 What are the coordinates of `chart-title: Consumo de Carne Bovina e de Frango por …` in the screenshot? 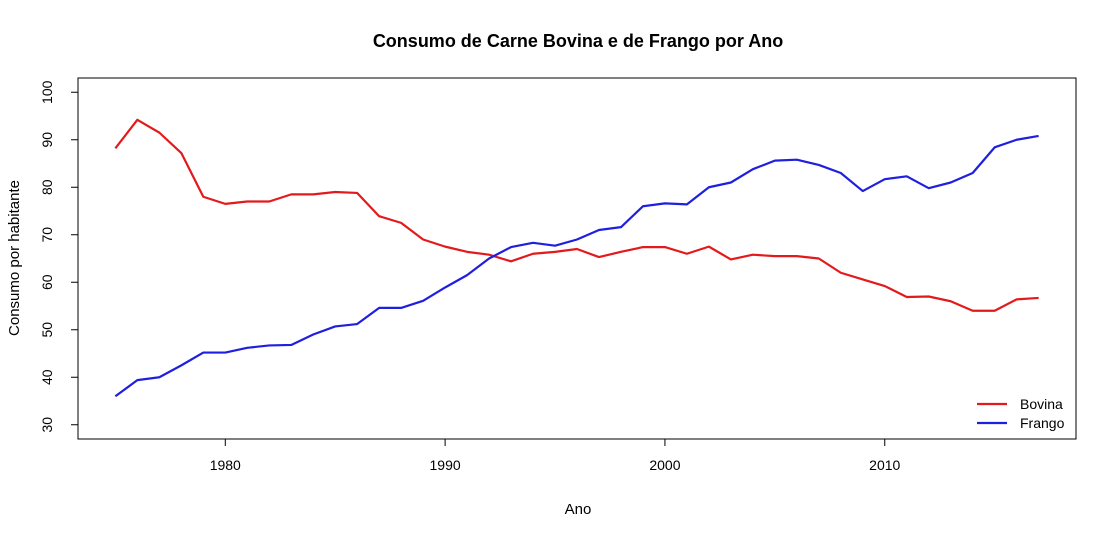 It's located at (578, 41).